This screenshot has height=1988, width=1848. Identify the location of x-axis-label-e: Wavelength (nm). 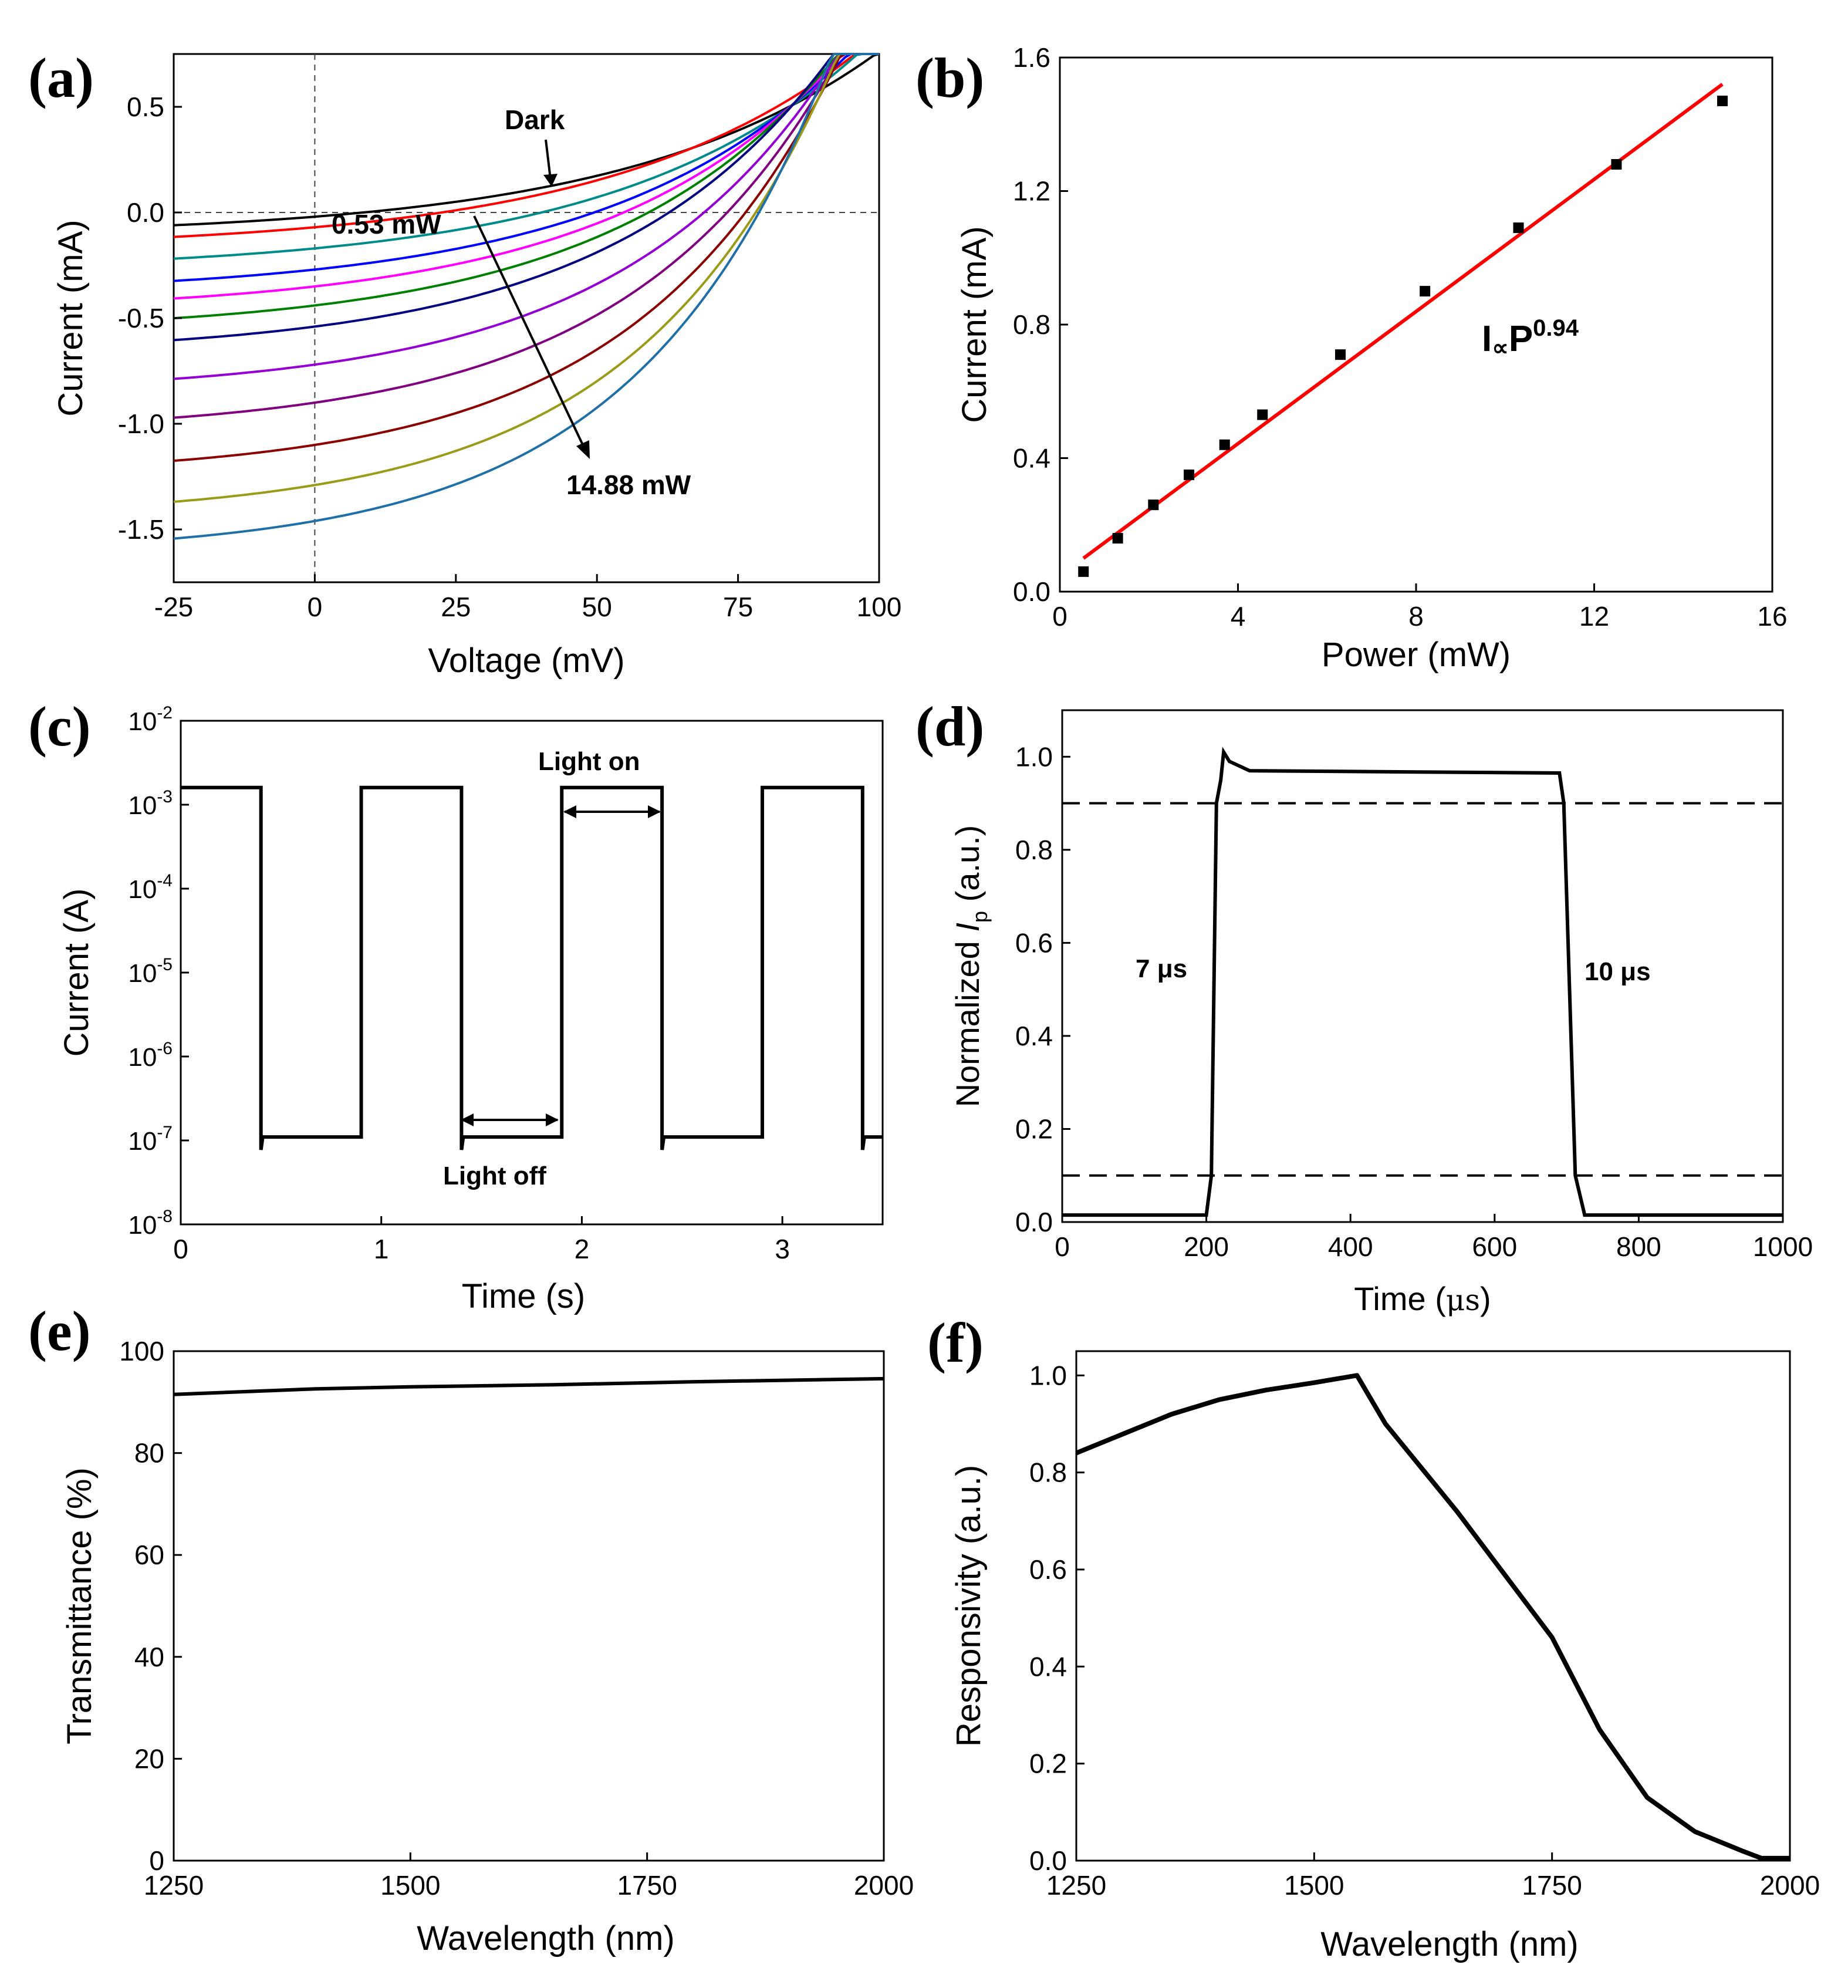
(545, 1938).